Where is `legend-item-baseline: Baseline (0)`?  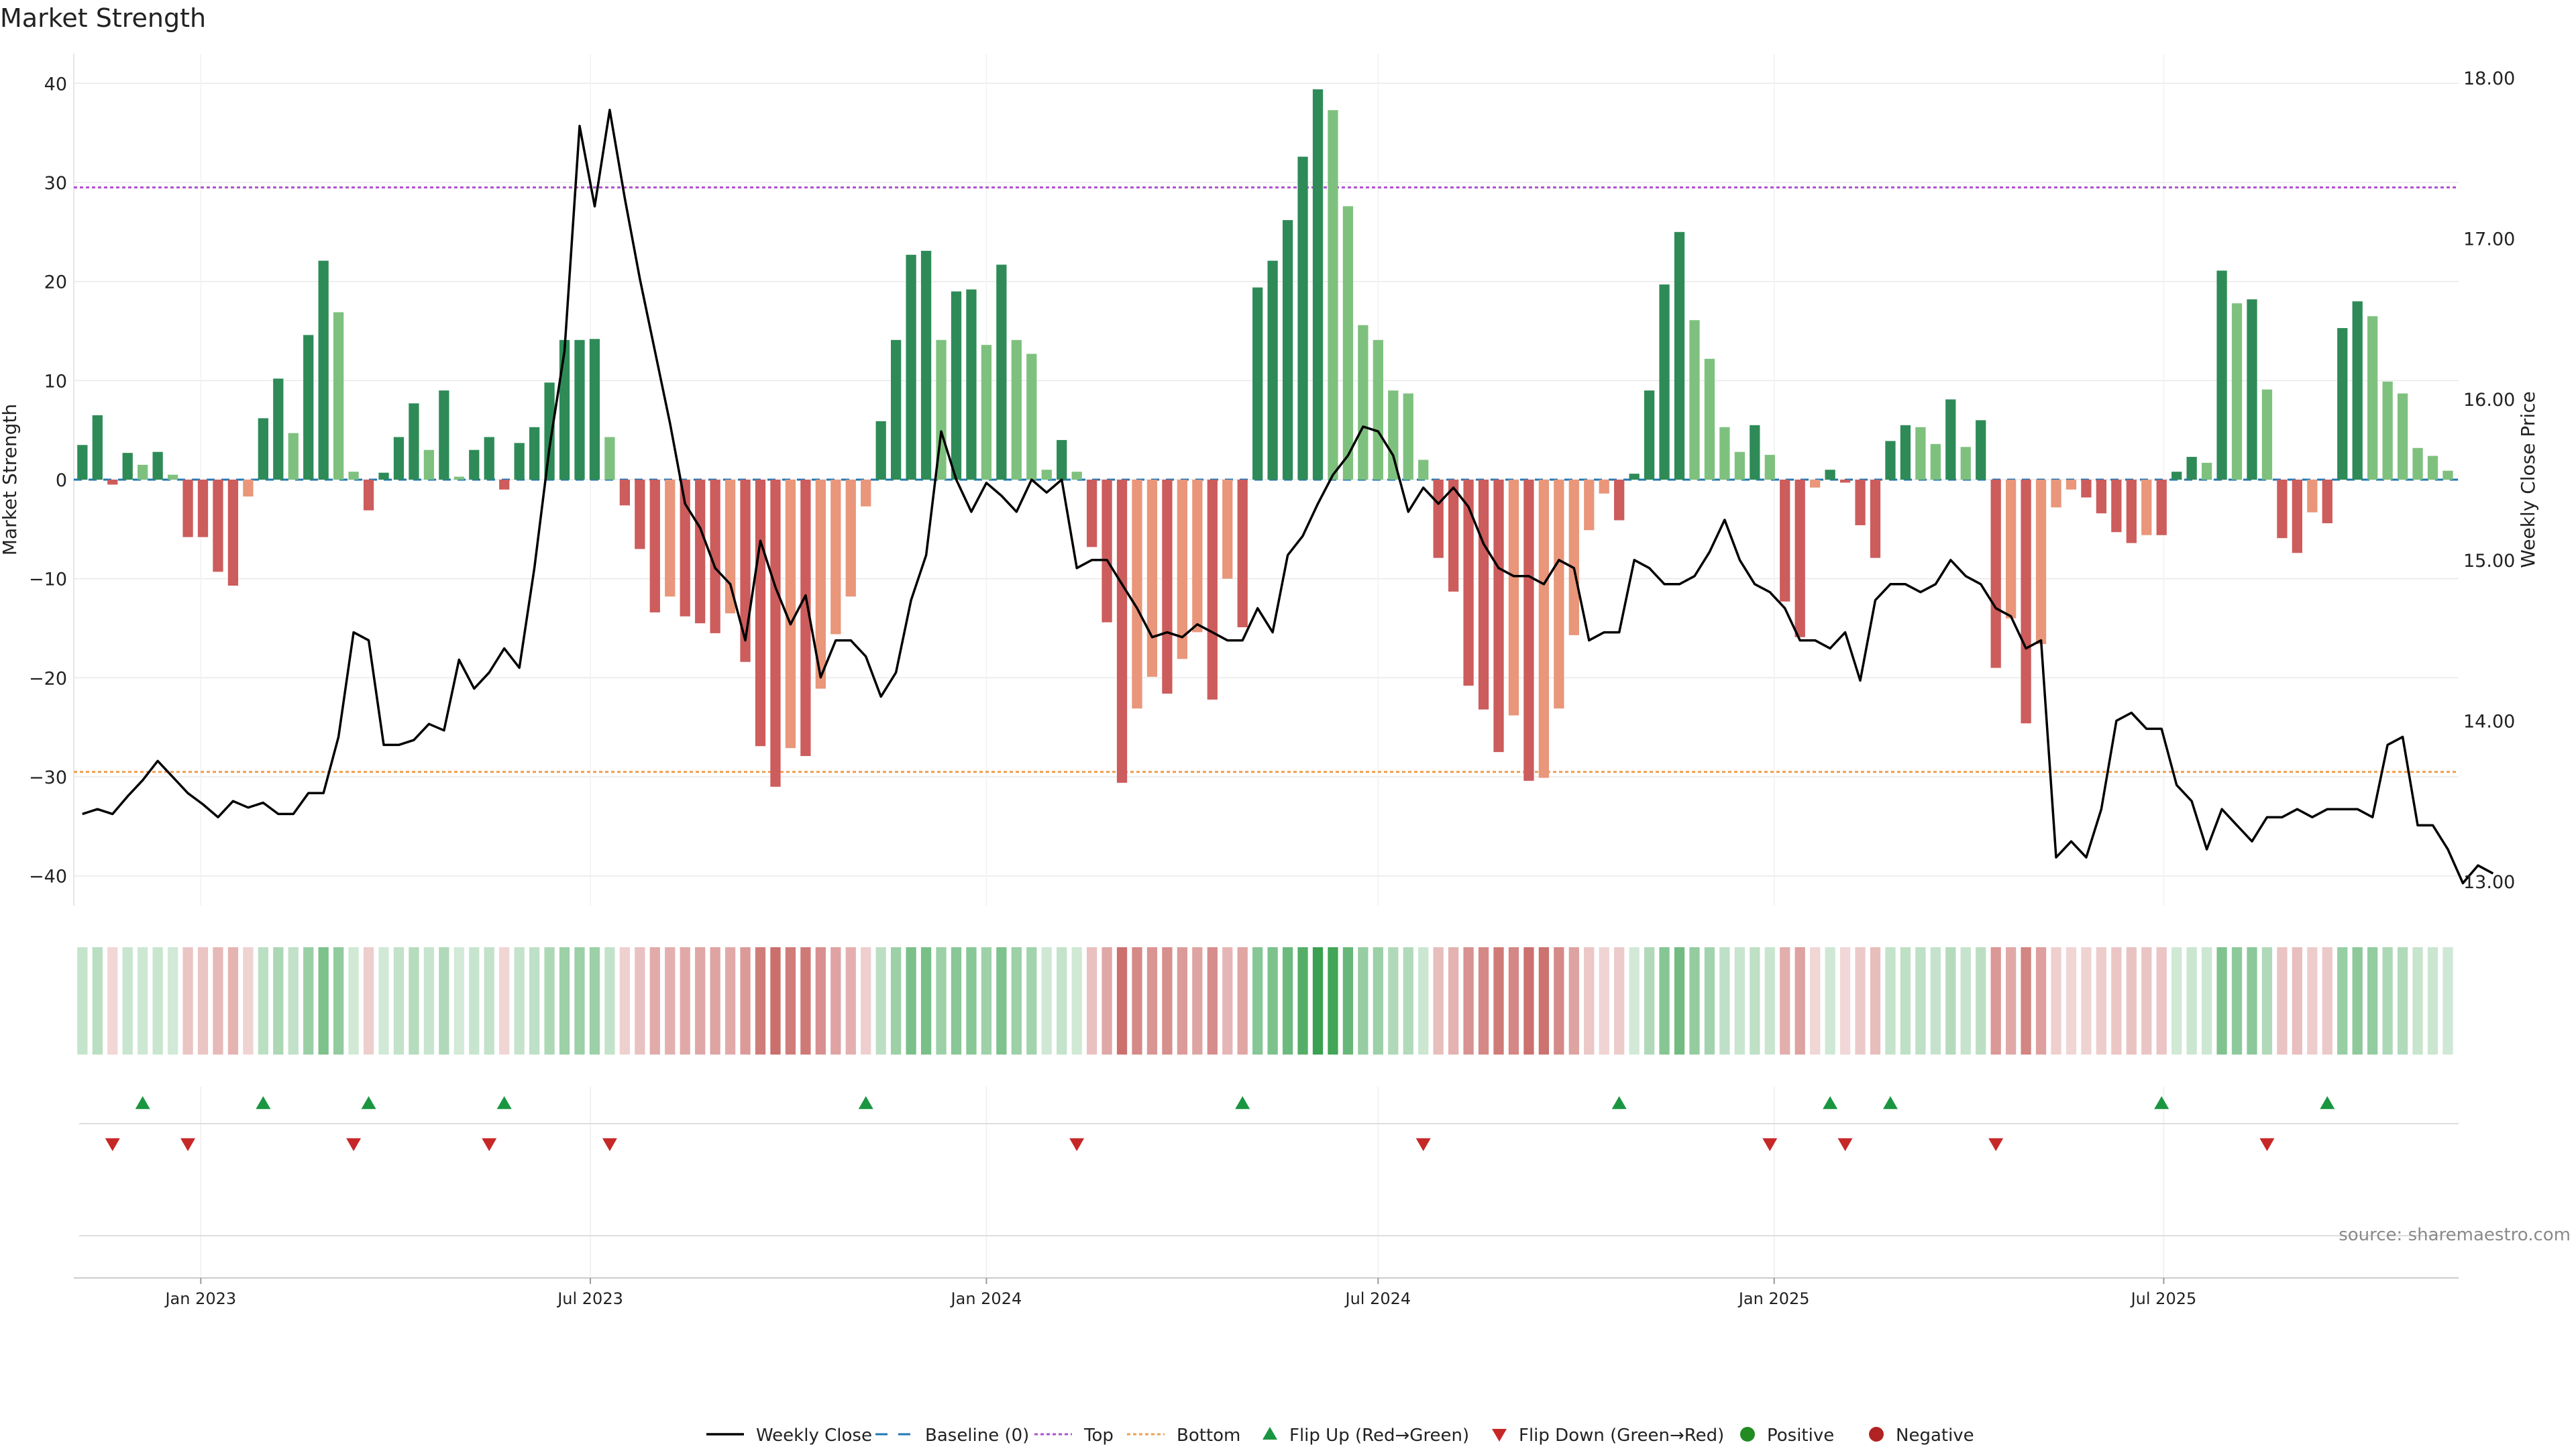
legend-item-baseline: Baseline (0) is located at coordinates (952, 1436).